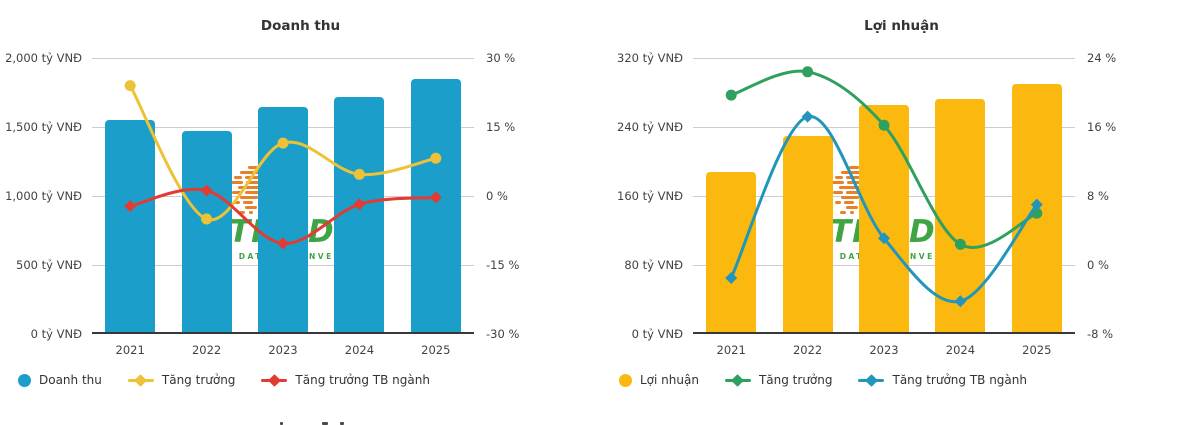 The height and width of the screenshot is (425, 1202). Describe the element at coordinates (43, 127) in the screenshot. I see `y-axis-left-label: 1,500 tỷ VNĐ` at that location.